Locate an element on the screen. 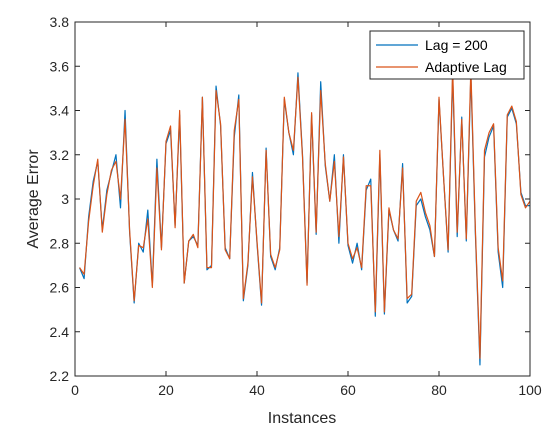 The height and width of the screenshot is (433, 550). y-tick-label: 3.4 is located at coordinates (60, 111).